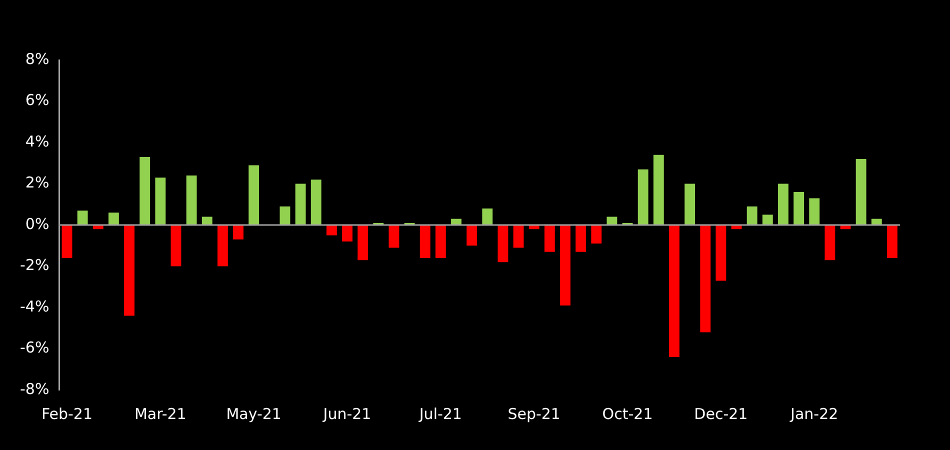  I want to click on x-tick-label: Oct-21, so click(627, 413).